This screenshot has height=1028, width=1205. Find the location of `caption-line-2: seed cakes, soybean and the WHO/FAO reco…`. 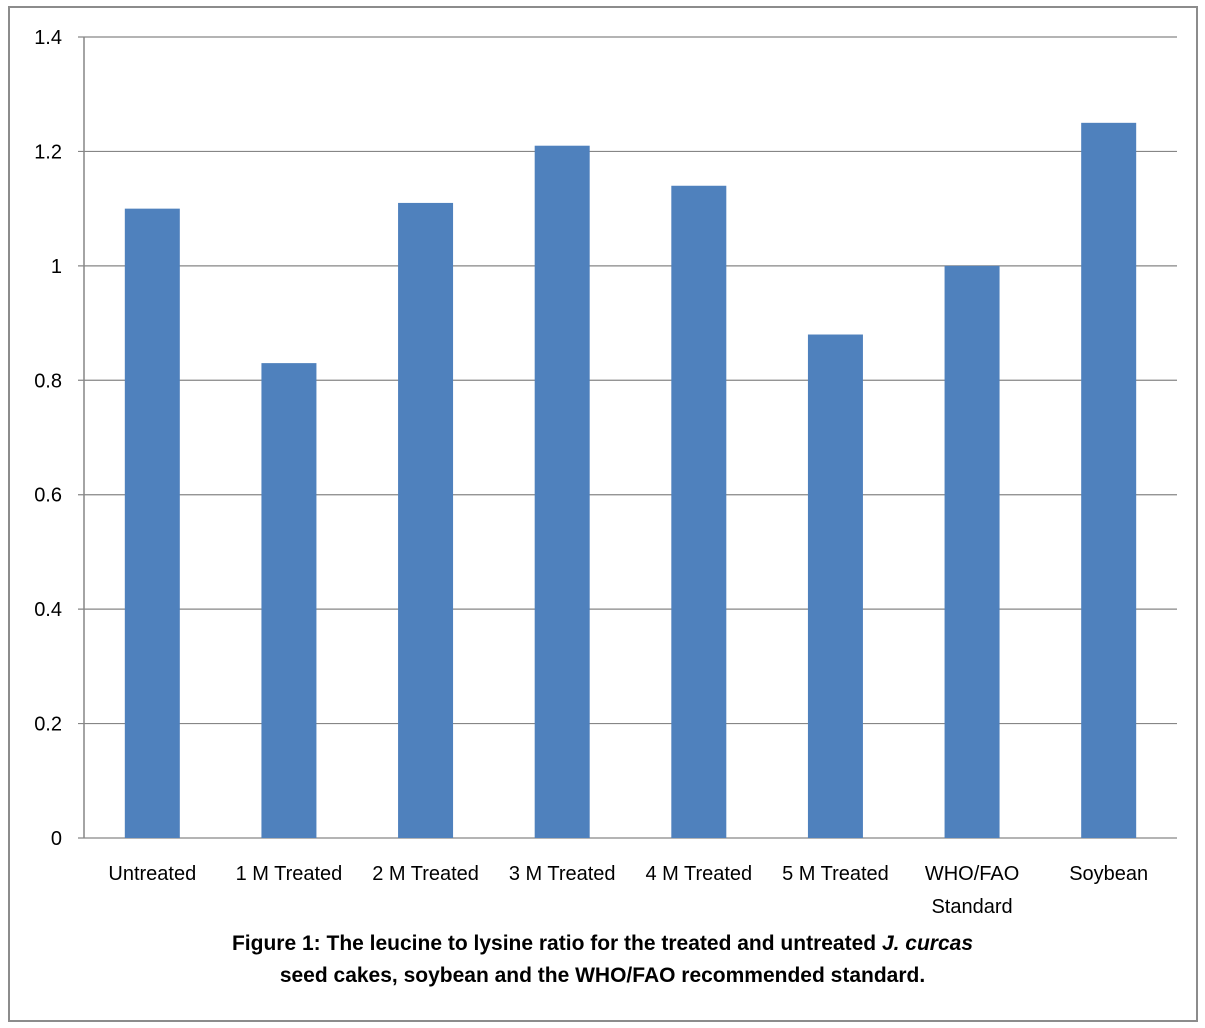

caption-line-2: seed cakes, soybean and the WHO/FAO reco… is located at coordinates (602, 975).